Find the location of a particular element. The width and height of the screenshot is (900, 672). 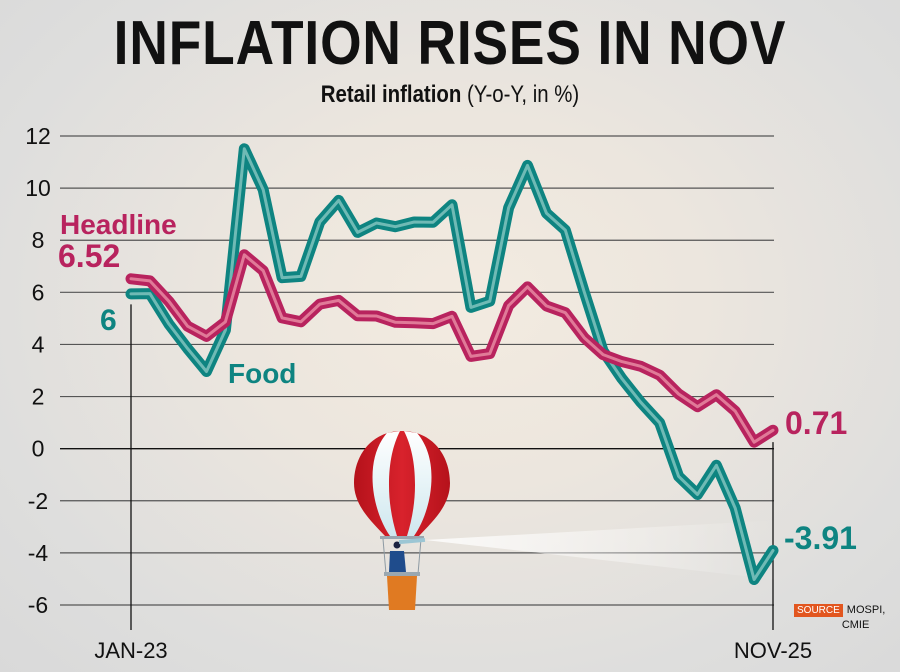

balloon-stripe-right is located at coordinates (418, 483).